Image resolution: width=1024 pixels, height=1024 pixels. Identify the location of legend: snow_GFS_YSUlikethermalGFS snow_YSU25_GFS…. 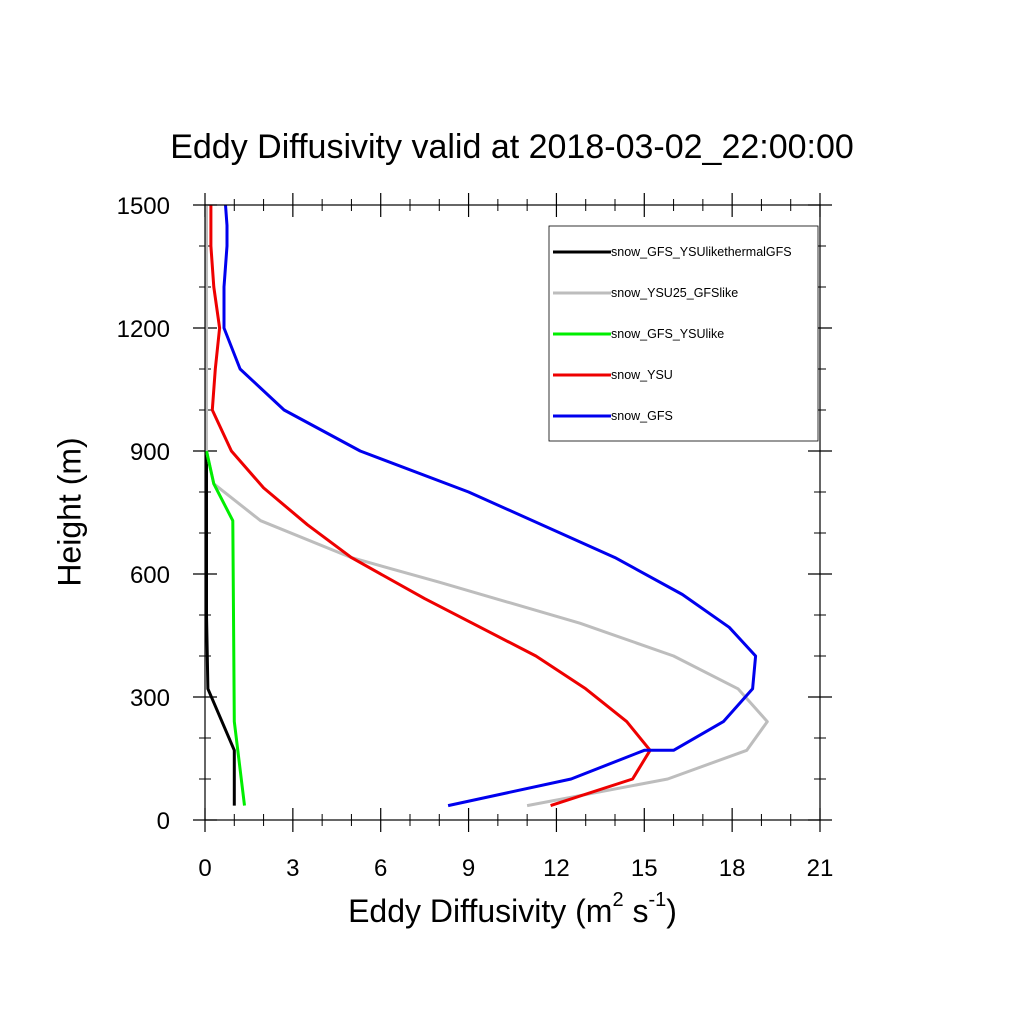
(683, 333).